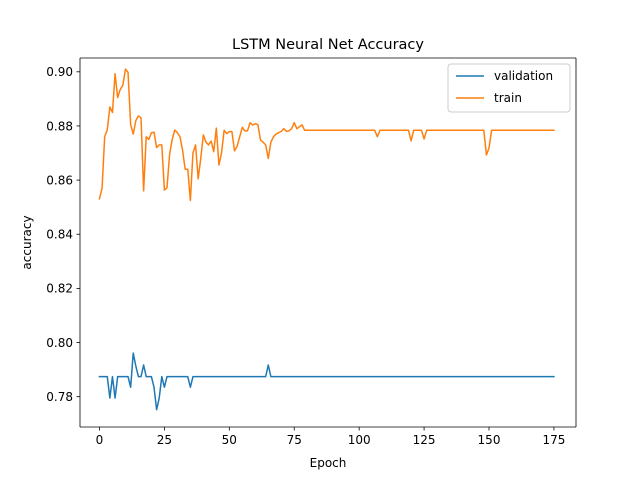 Image resolution: width=640 pixels, height=480 pixels. I want to click on legend-label-train: train, so click(508, 98).